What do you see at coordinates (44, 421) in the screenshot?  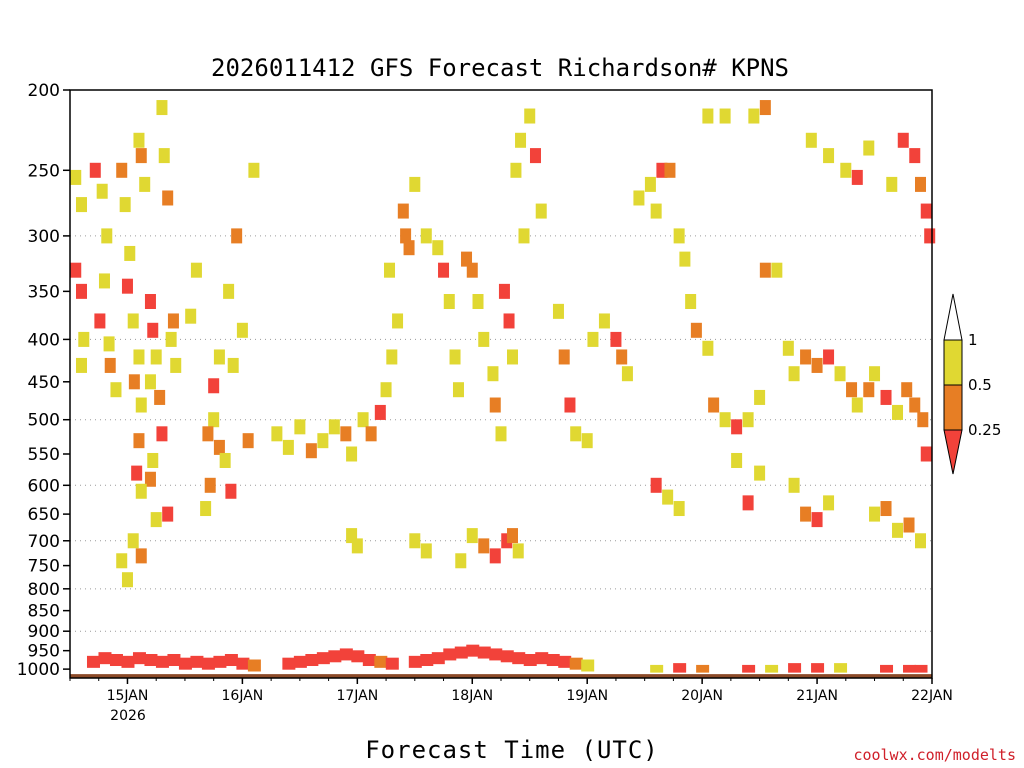 I see `y-tick-label-500: 500` at bounding box center [44, 421].